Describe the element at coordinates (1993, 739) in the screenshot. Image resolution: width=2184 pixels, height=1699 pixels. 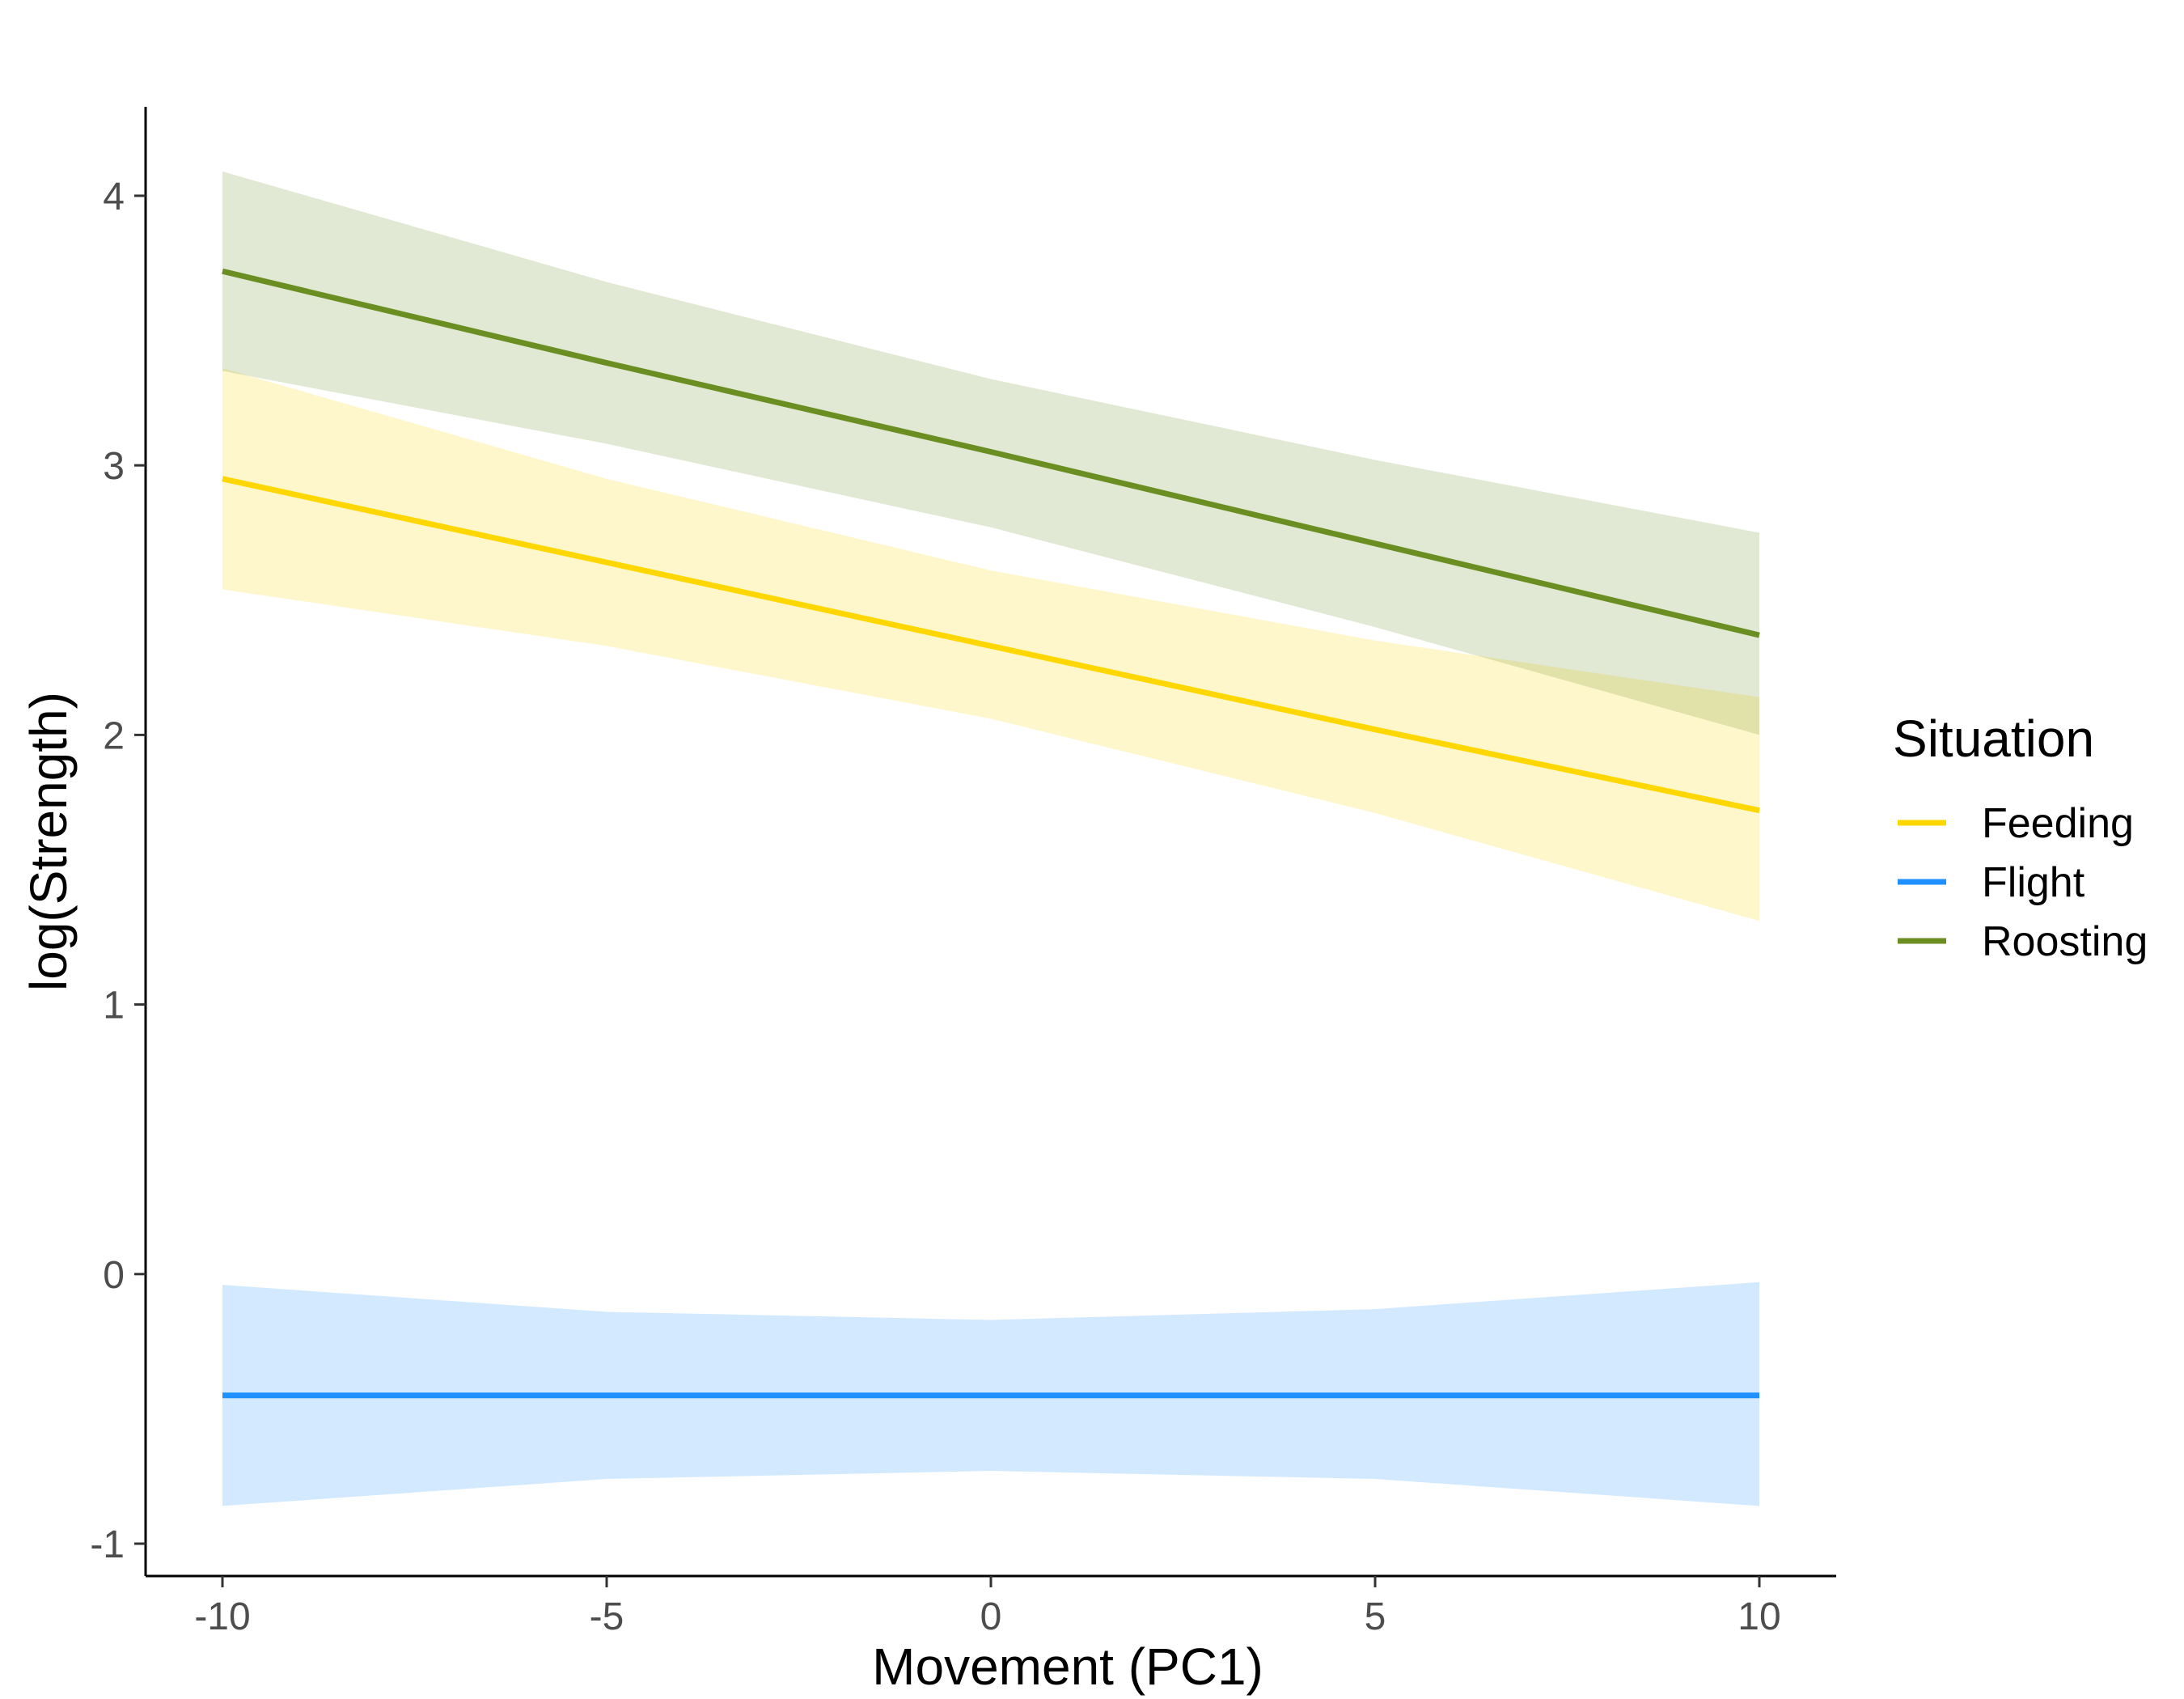
I see `legend-title: Situation` at that location.